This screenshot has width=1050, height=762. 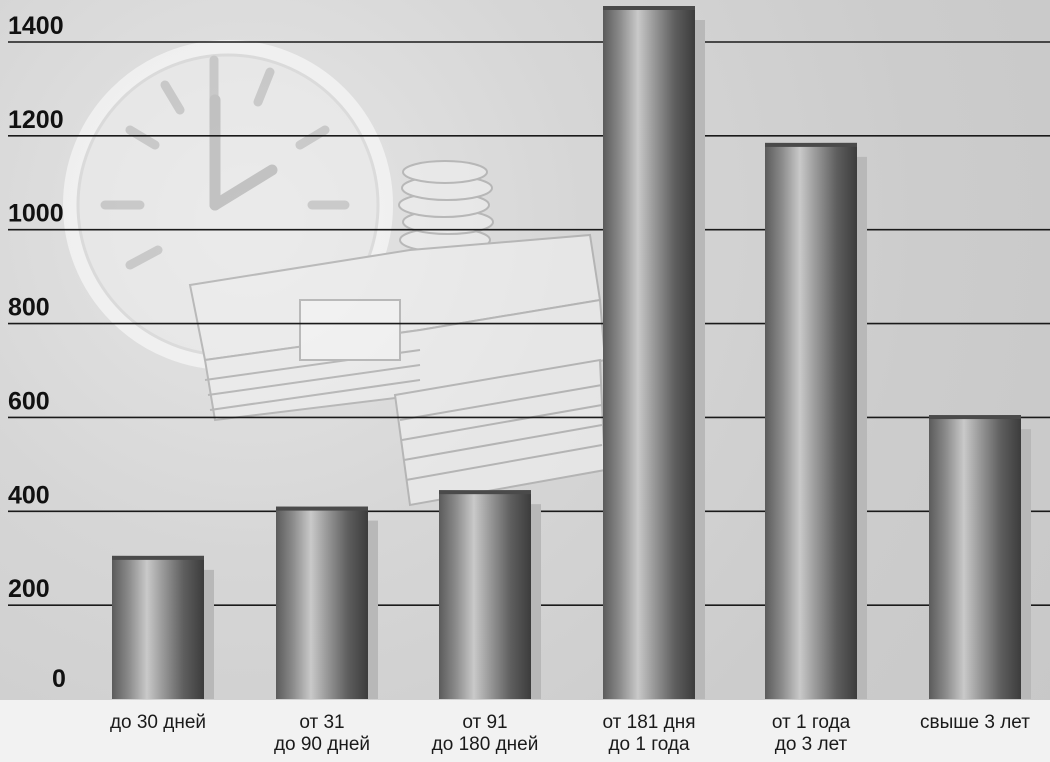 I want to click on y-tick-label: 800, so click(x=29, y=308).